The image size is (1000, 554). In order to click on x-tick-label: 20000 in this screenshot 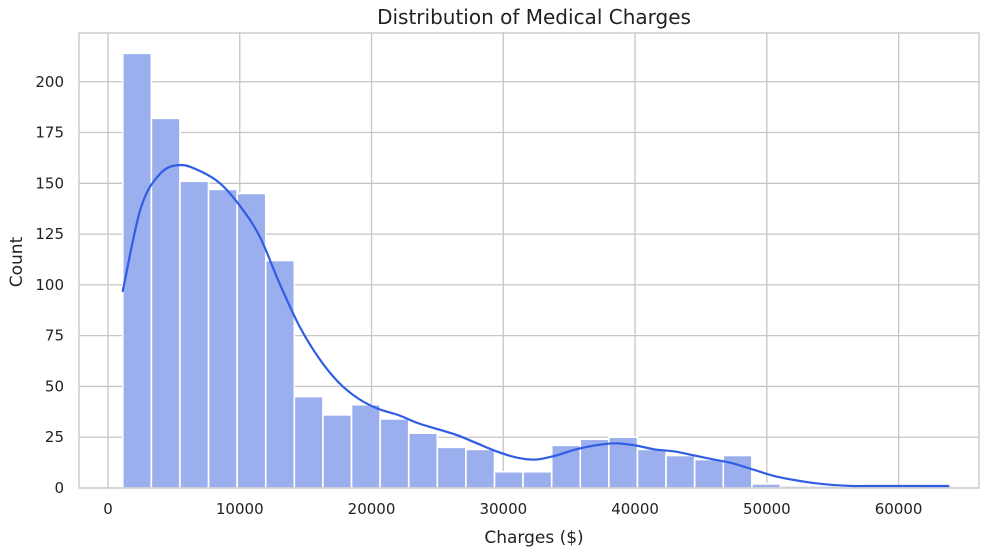, I will do `click(372, 509)`.